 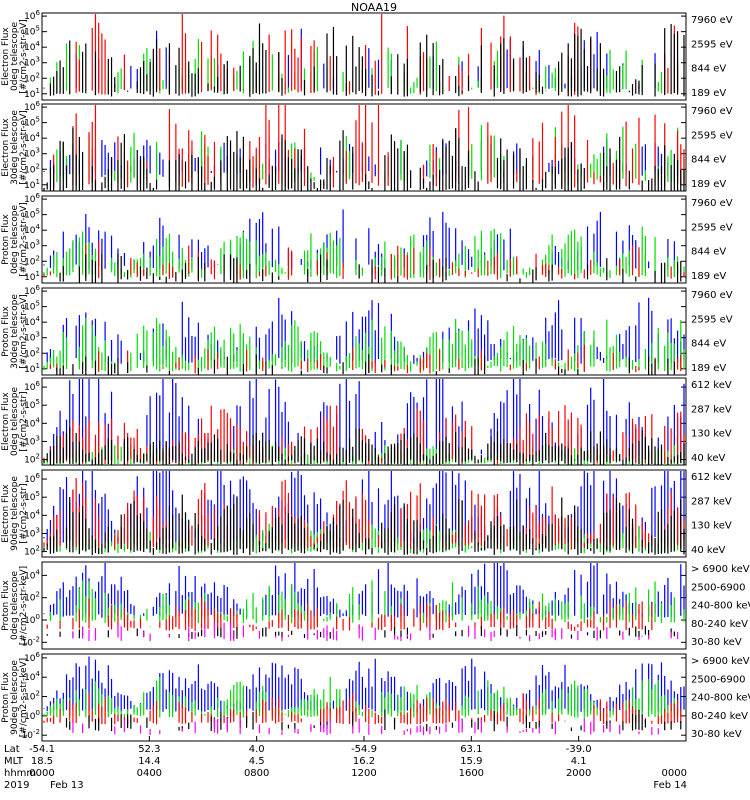 What do you see at coordinates (12, 749) in the screenshot?
I see `x-row-label: Lat` at bounding box center [12, 749].